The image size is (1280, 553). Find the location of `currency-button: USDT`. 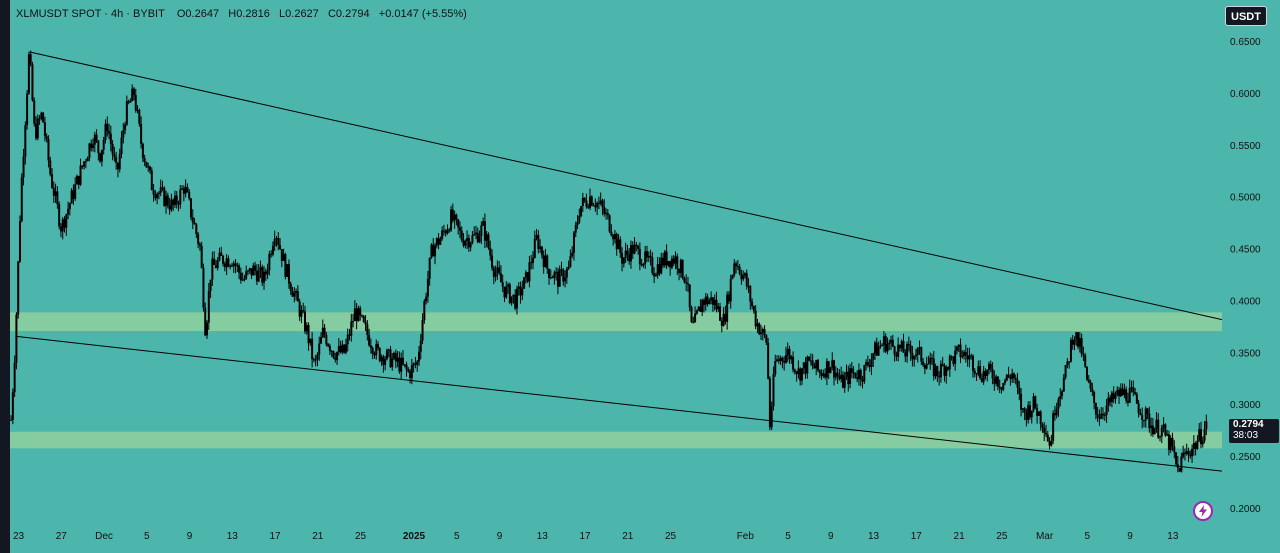

currency-button: USDT is located at coordinates (1246, 16).